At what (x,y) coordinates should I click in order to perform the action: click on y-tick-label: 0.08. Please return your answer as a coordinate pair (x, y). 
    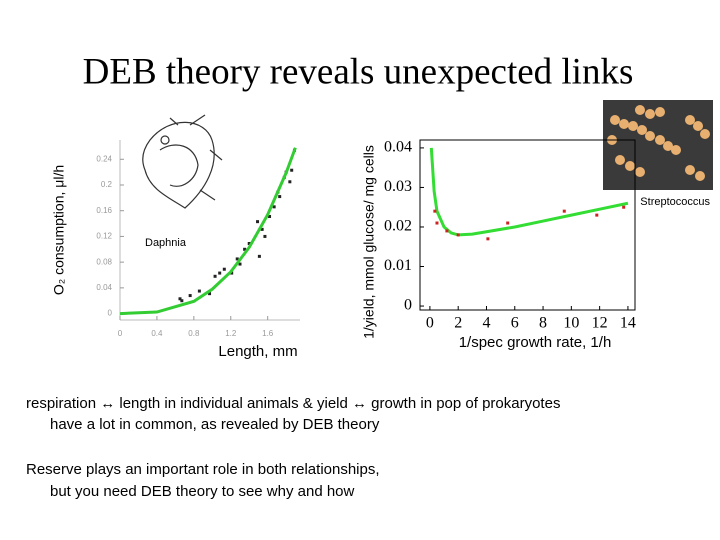
    Looking at the image, I should click on (104, 261).